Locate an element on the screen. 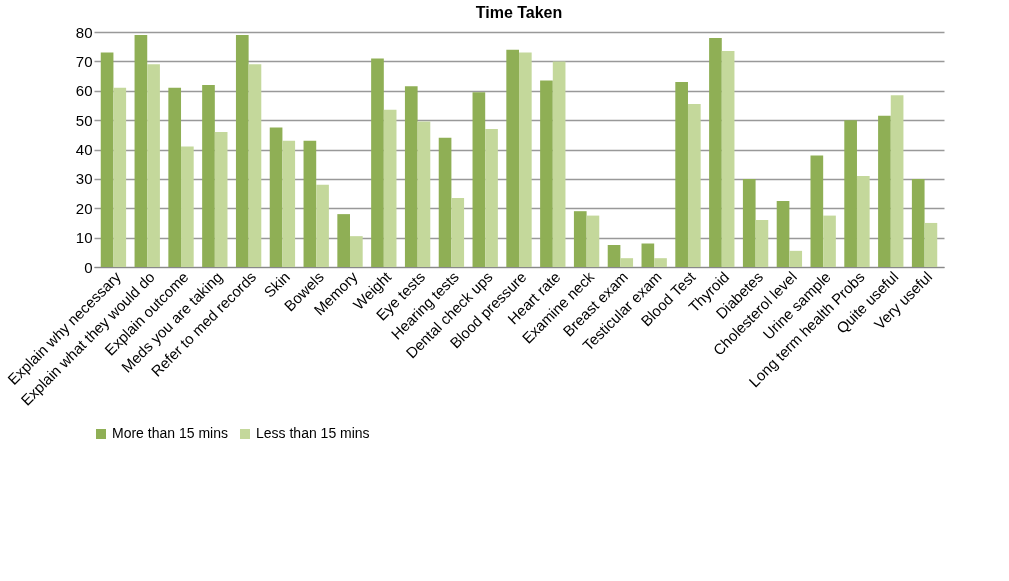  y-tick-label: 10 is located at coordinates (84, 238).